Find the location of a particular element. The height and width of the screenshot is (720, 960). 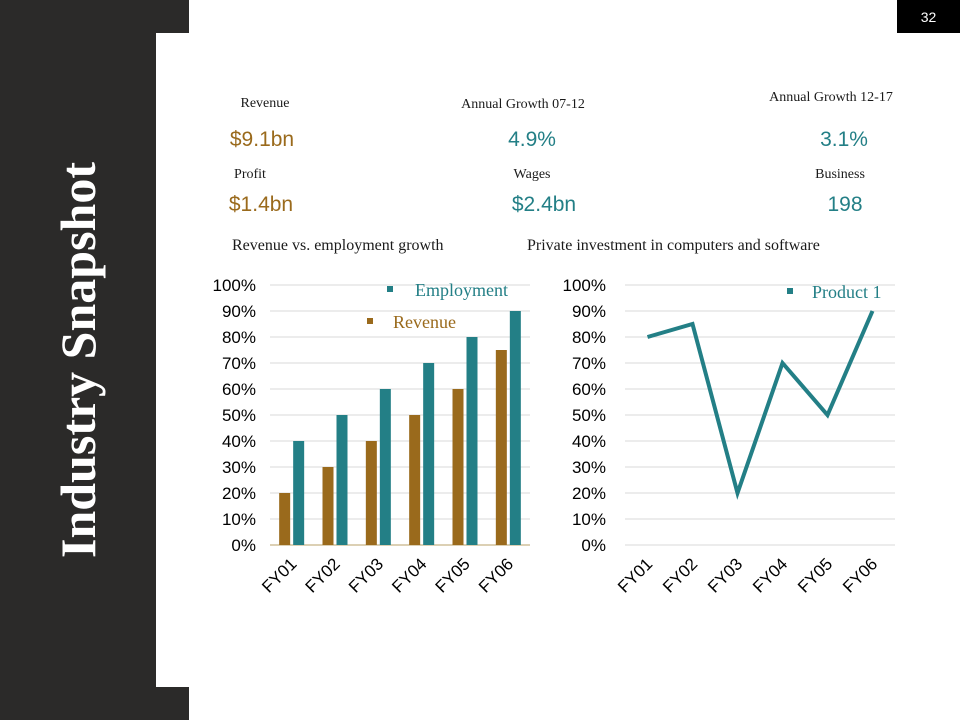

chart2-xtick-label: FY06 is located at coordinates (860, 575).